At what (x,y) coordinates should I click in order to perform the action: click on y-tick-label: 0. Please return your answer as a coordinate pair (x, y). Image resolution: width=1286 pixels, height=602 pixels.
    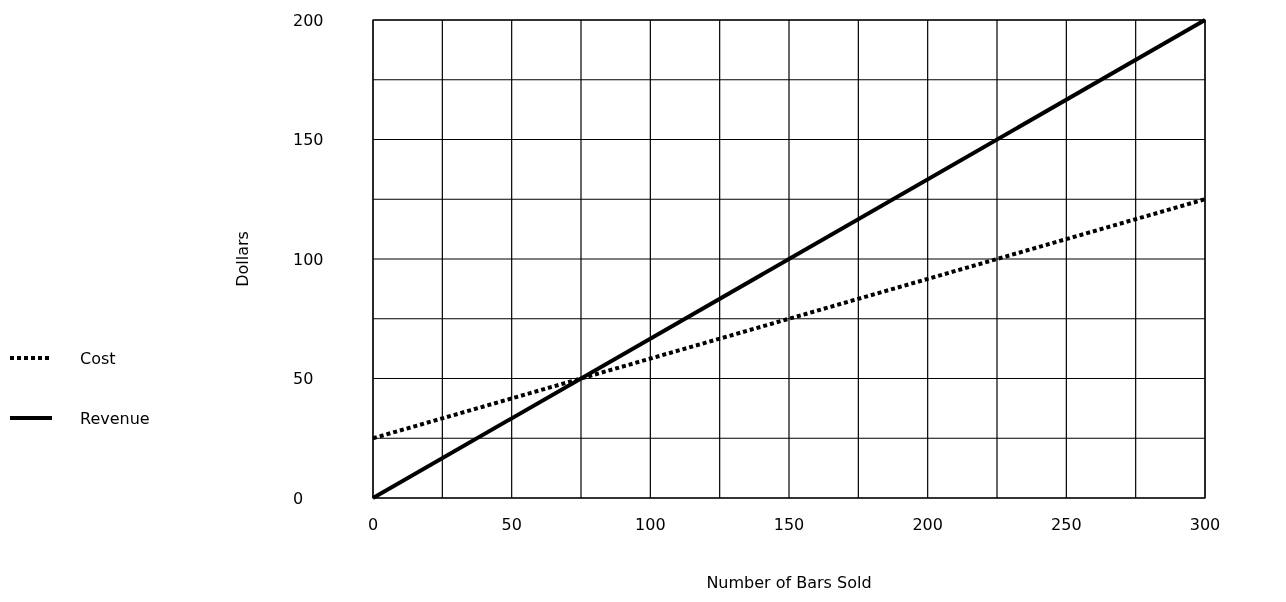
    Looking at the image, I should click on (298, 498).